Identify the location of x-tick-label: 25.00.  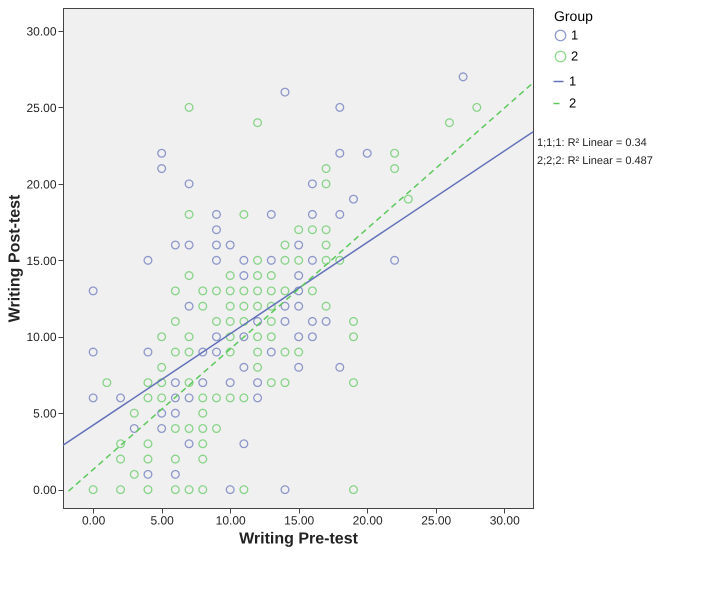
(436, 521).